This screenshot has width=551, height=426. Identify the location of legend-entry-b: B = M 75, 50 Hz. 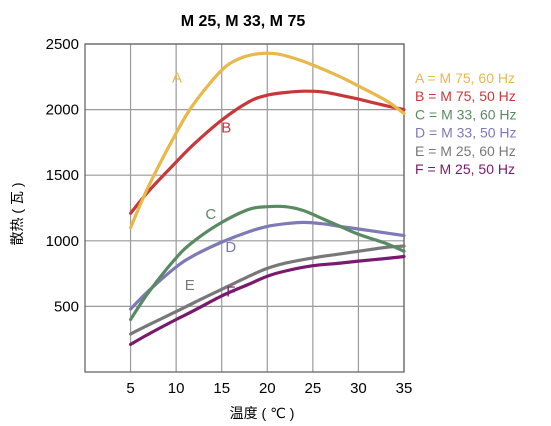
(465, 96).